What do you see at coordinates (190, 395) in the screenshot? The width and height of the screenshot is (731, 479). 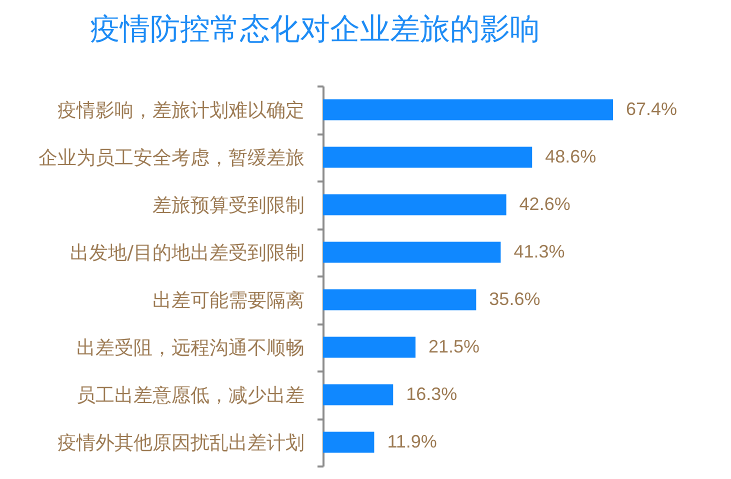 I see `y-tick-label: 员工出差意愿低，减少出差` at bounding box center [190, 395].